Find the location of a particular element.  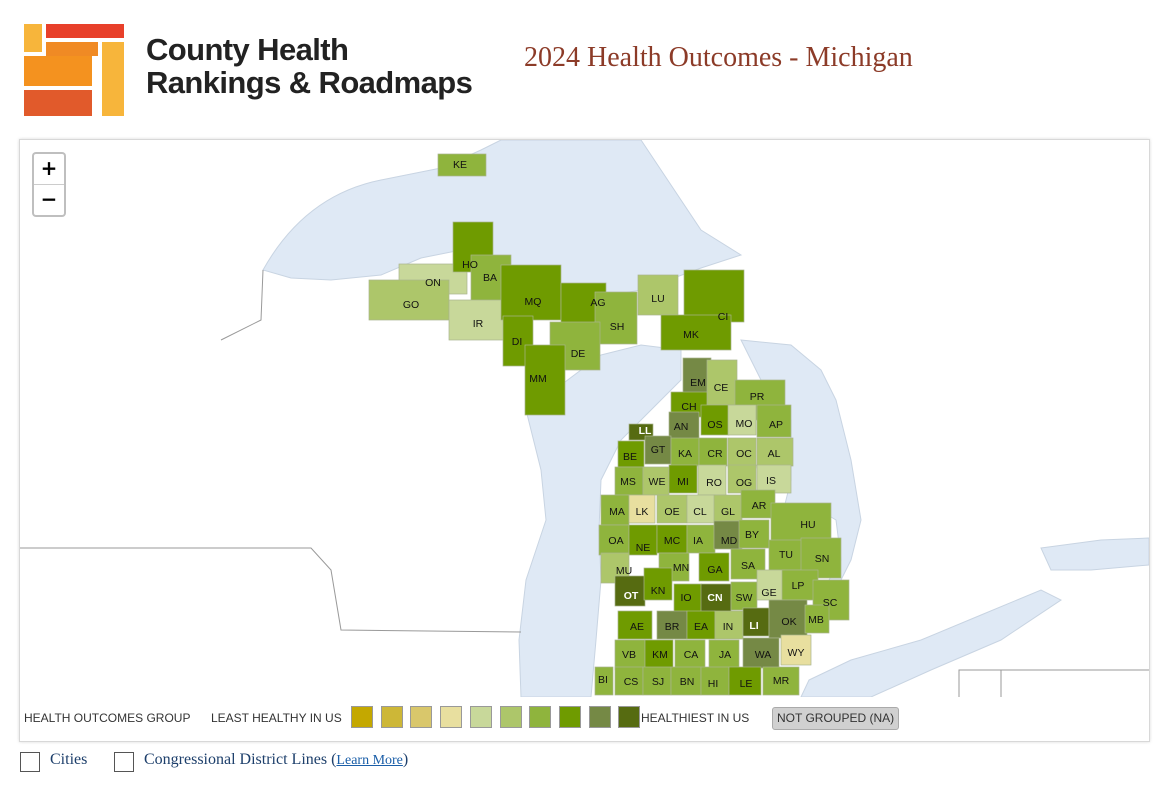

county-gt is located at coordinates (658, 450).